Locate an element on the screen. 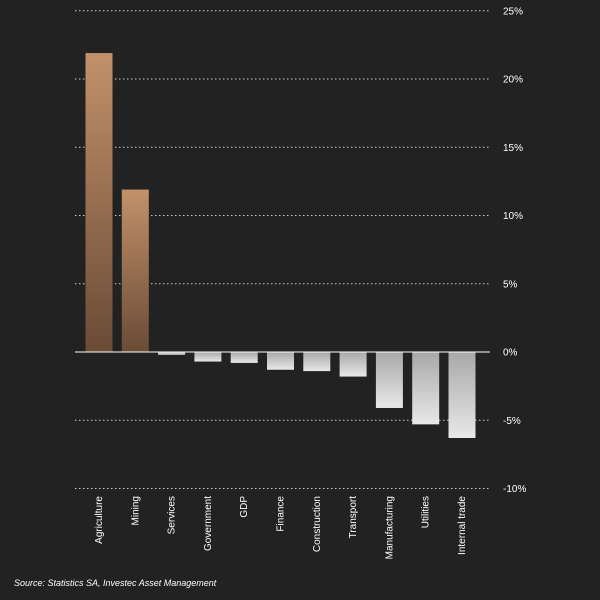 The width and height of the screenshot is (600, 600). bar-utilities is located at coordinates (426, 388).